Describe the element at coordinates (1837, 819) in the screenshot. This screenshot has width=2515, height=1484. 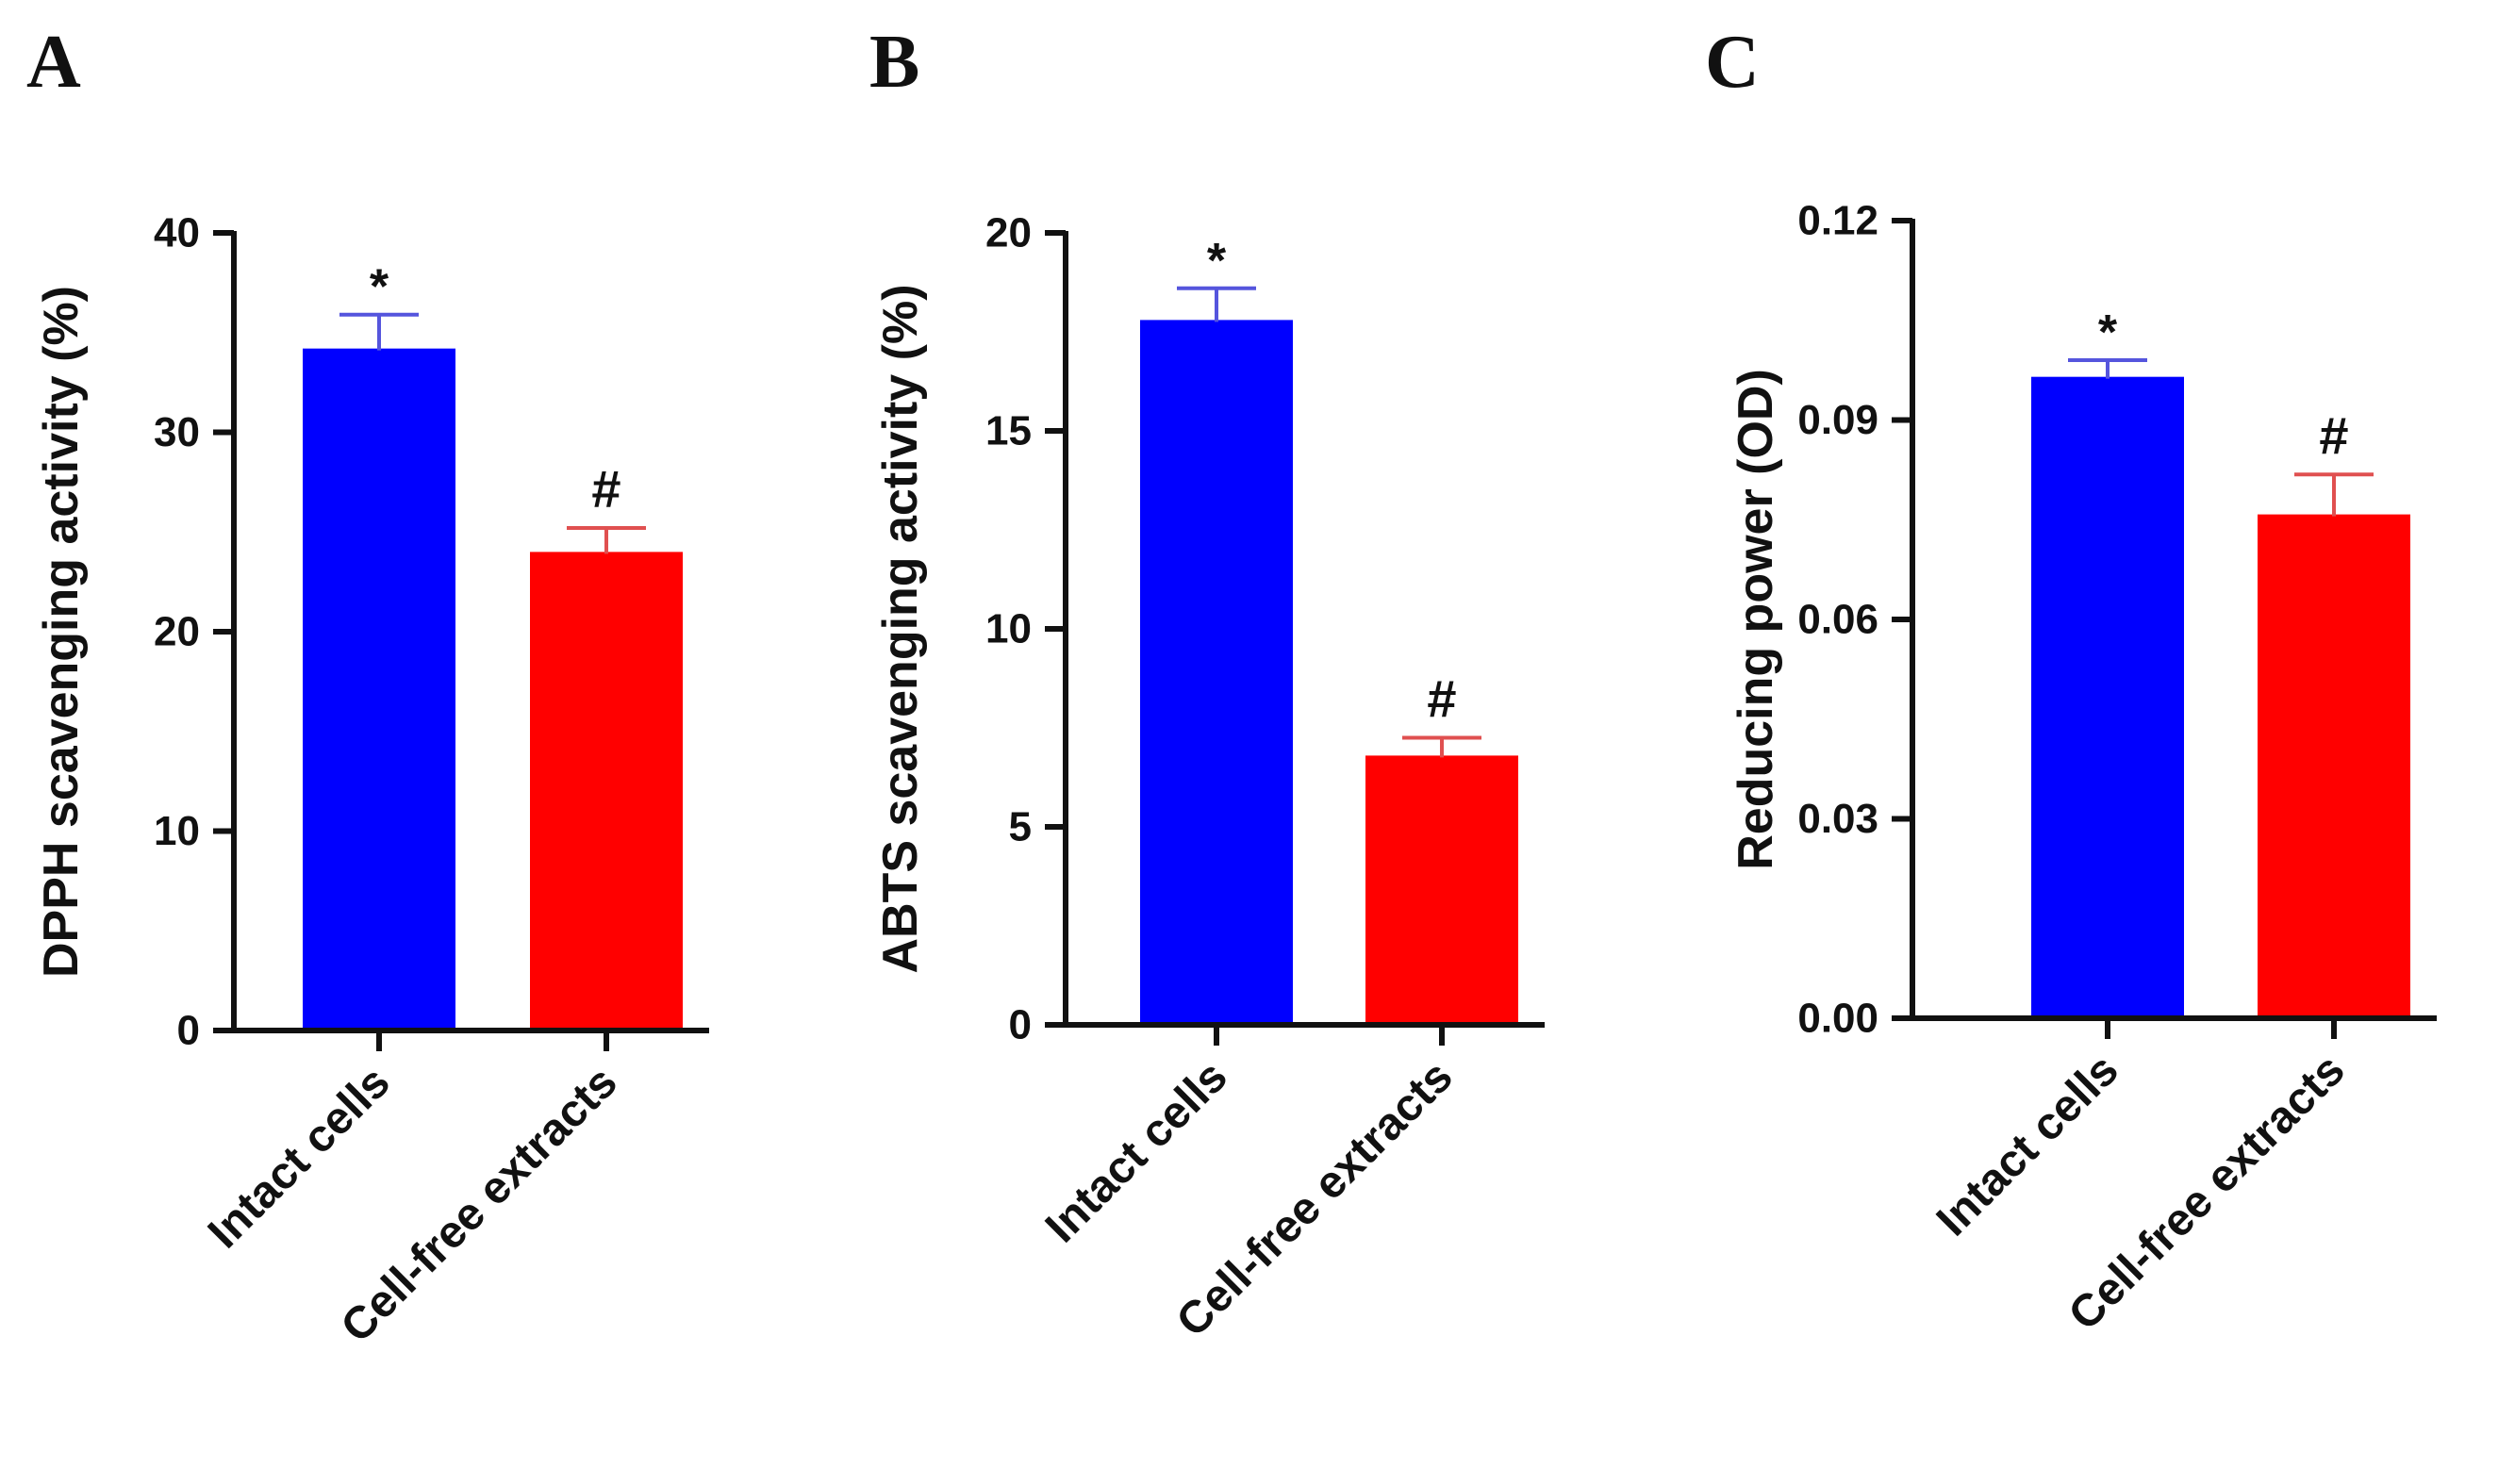
I see `y-tick-label: 0.03` at that location.